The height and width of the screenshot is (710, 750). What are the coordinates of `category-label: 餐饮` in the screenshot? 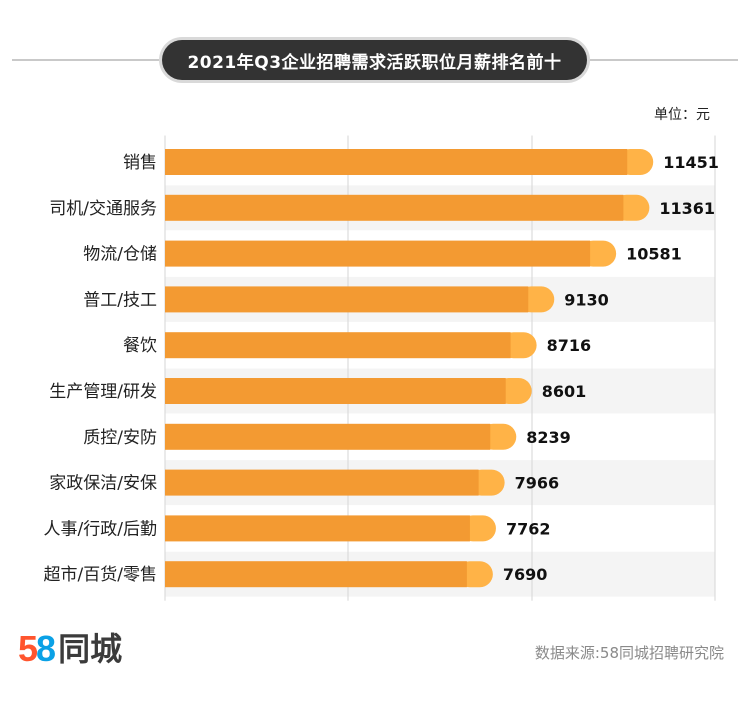 It's located at (140, 346).